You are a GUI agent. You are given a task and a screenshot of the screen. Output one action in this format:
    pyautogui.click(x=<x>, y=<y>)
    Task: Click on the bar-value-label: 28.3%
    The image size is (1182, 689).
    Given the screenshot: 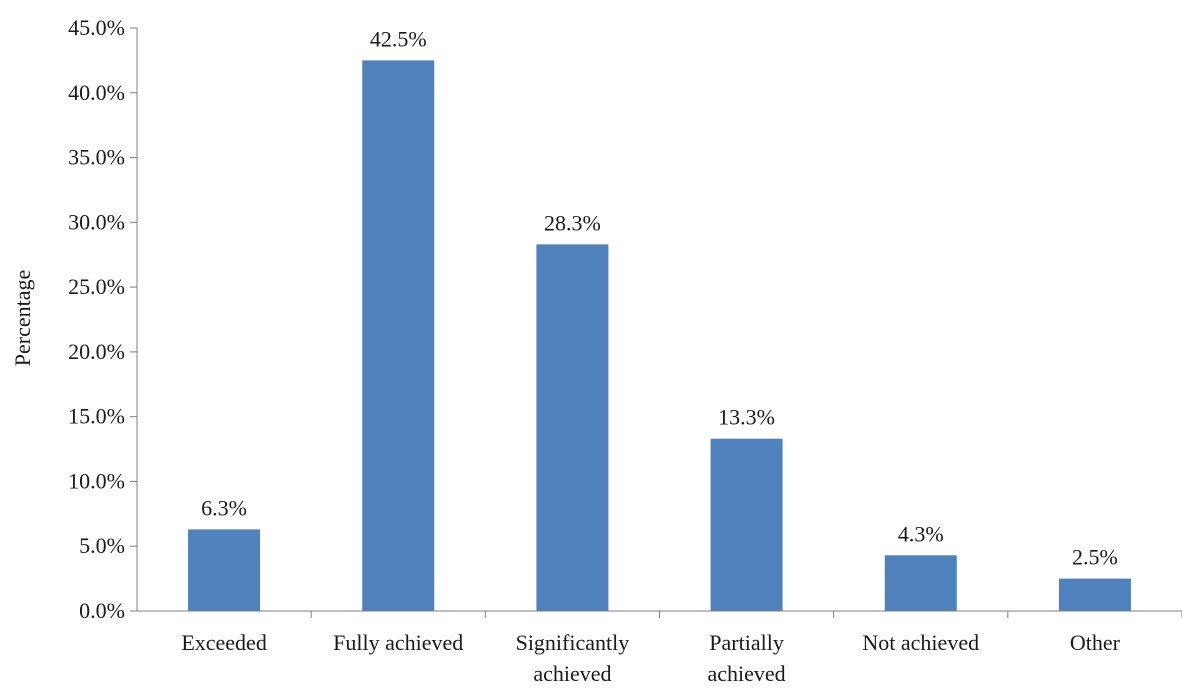 What is the action you would take?
    pyautogui.click(x=572, y=222)
    